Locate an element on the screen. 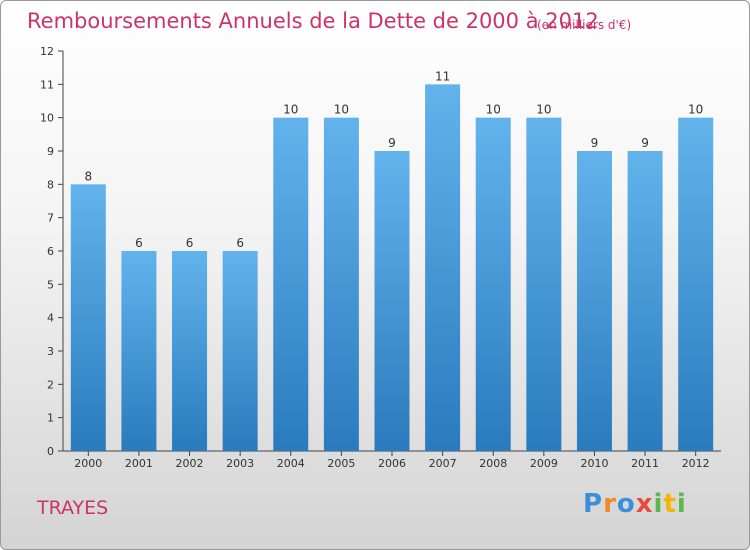  data-label-2003: 6 is located at coordinates (240, 243).